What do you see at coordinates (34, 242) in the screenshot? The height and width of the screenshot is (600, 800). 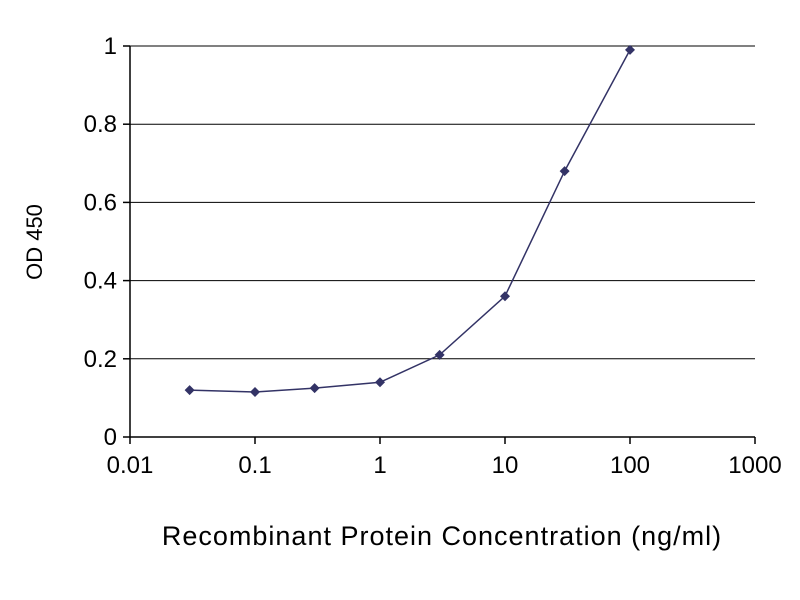 I see `y-axis-title: OD 450` at bounding box center [34, 242].